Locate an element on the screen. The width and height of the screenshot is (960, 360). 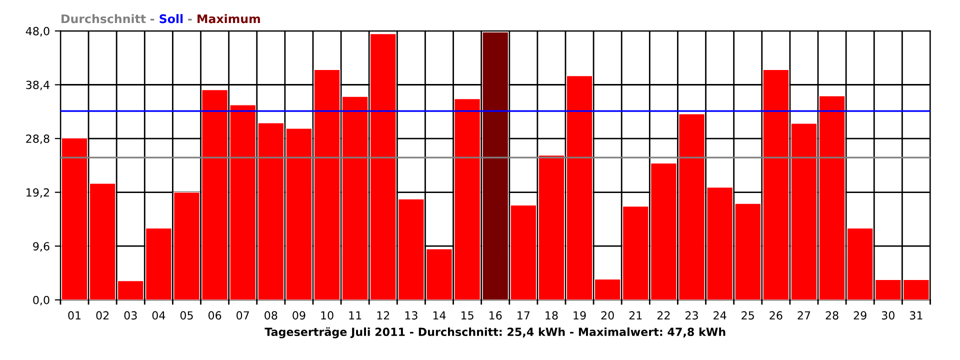
x-tick-label: 21 is located at coordinates (635, 315).